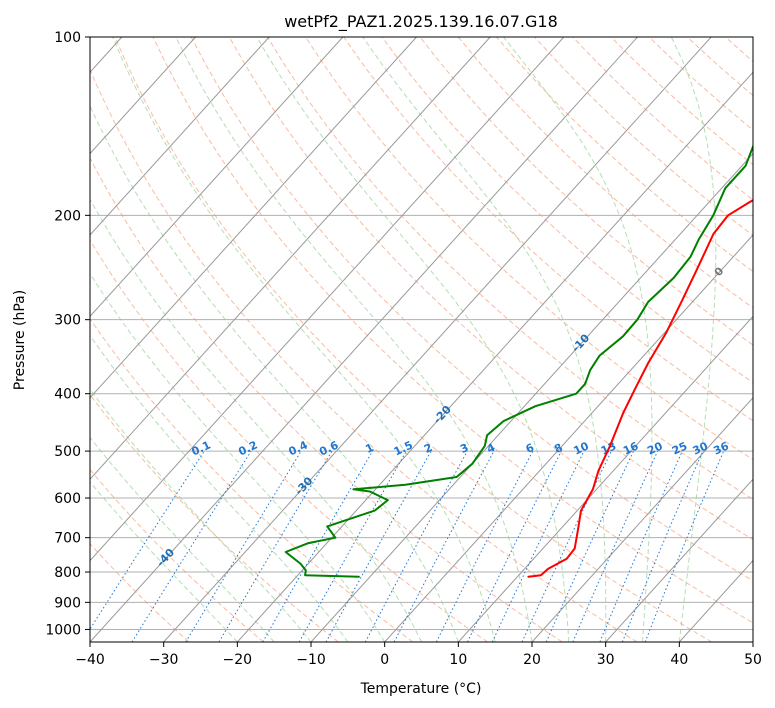 Image resolution: width=775 pixels, height=708 pixels. What do you see at coordinates (458, 660) in the screenshot?
I see `x-tick-label: 10` at bounding box center [458, 660].